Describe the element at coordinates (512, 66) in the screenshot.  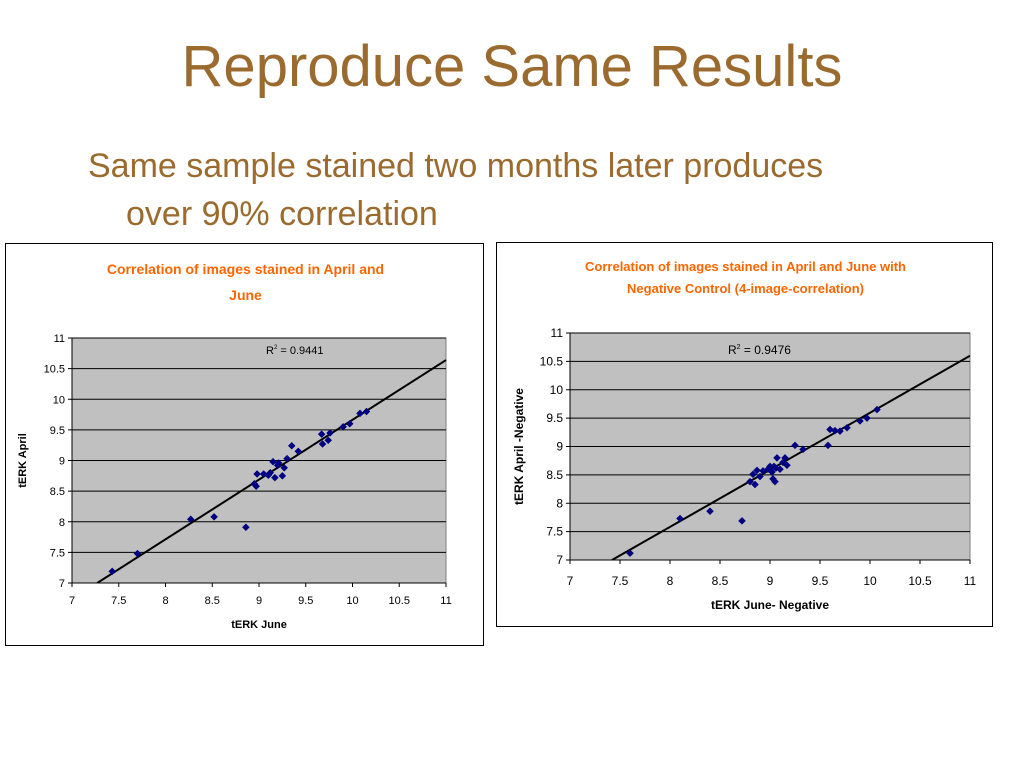
I see `slide-title: Reproduce Same Results` at that location.